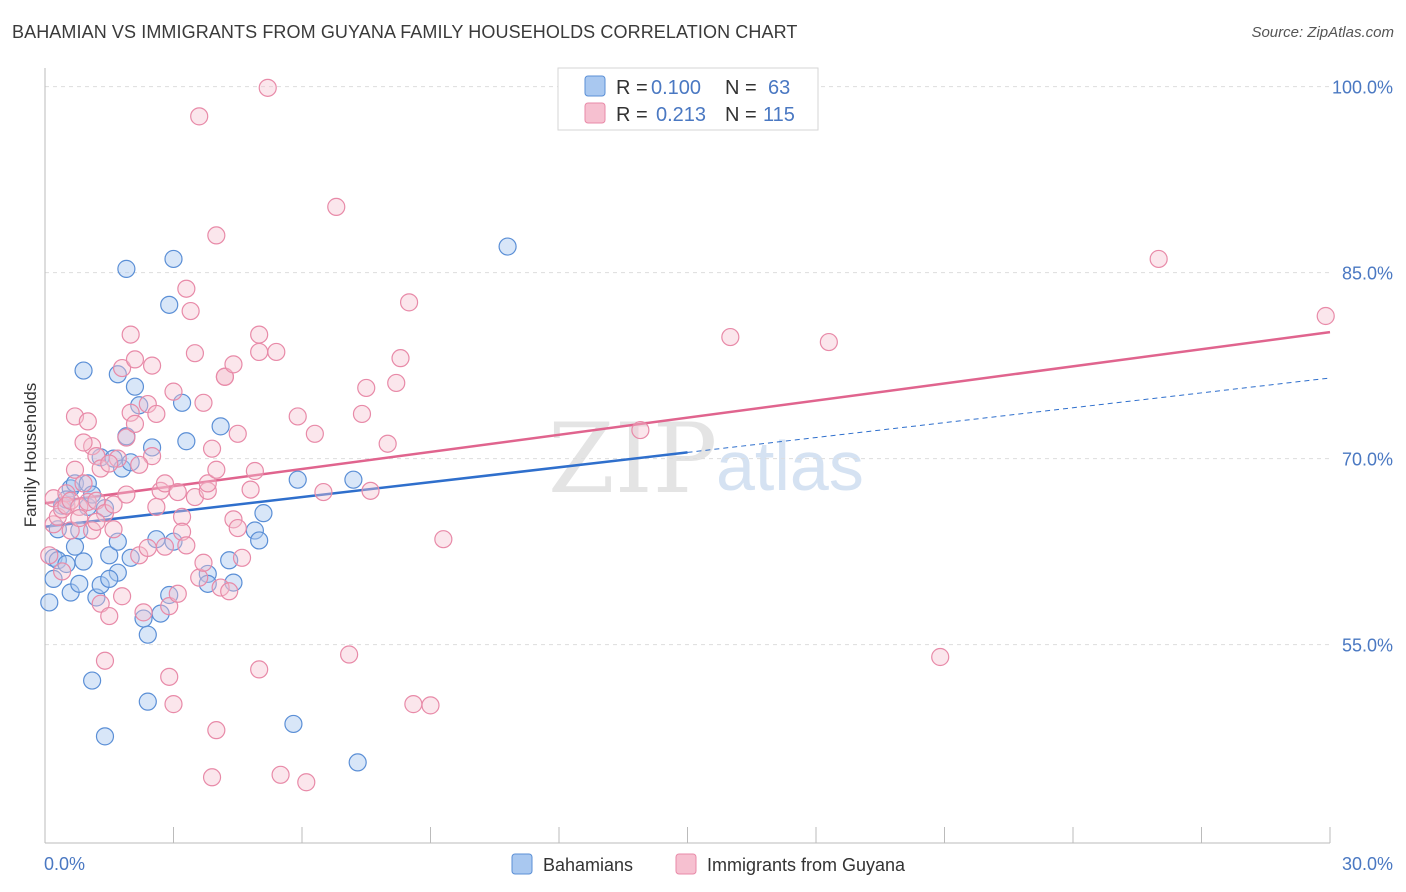 This screenshot has width=1406, height=892. Describe the element at coordinates (779, 88) in the screenshot. I see `legend-n-value-1: 63` at that location.